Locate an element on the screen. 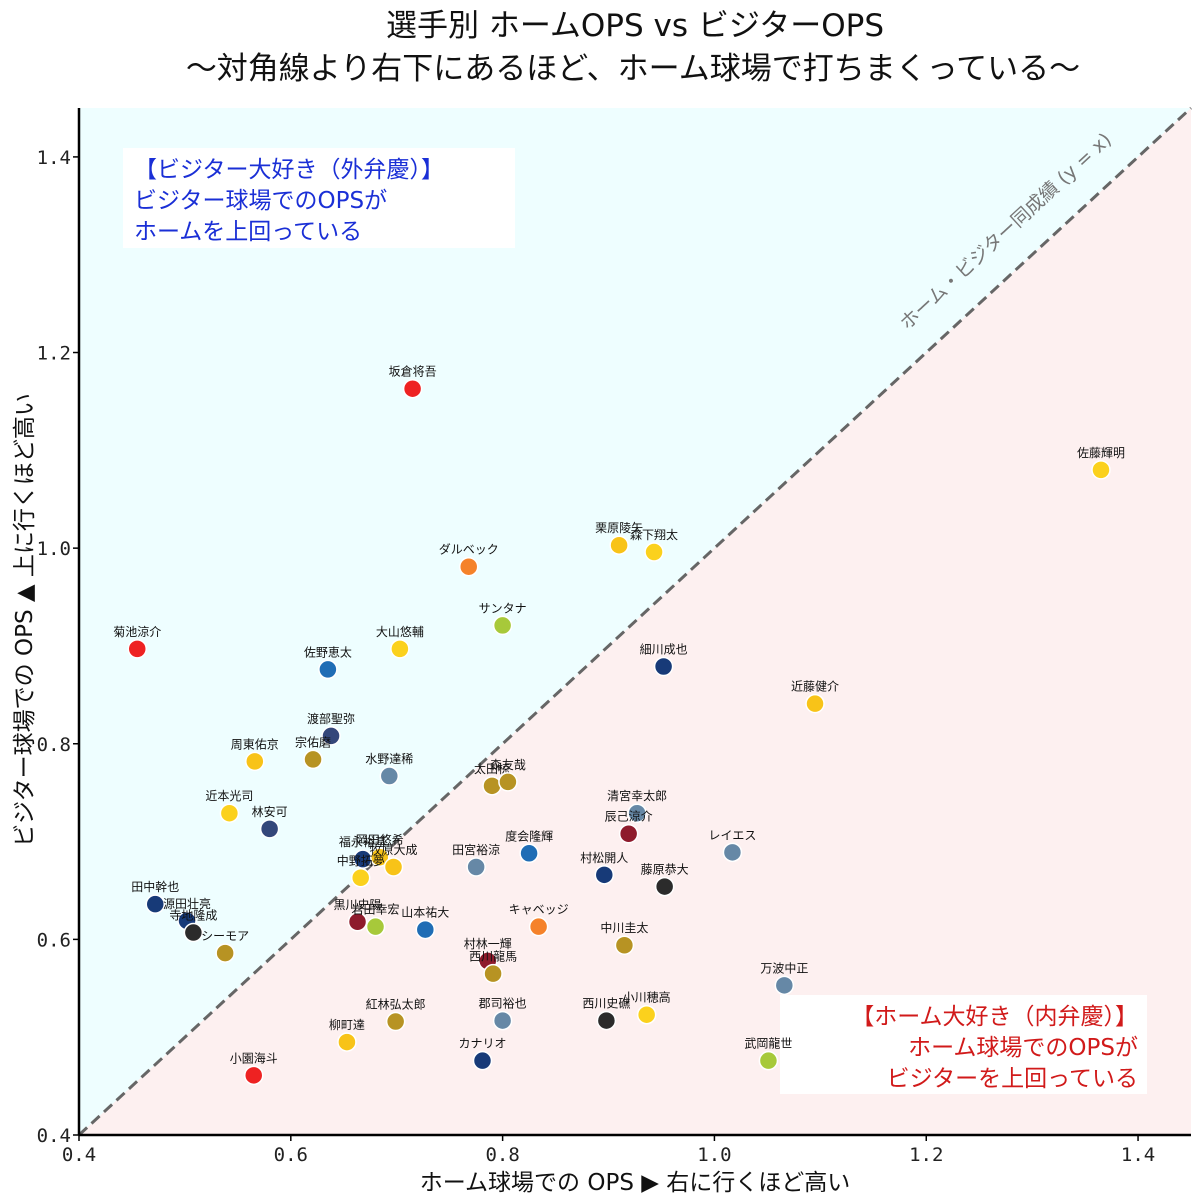  point-label: 西川龍馬 is located at coordinates (493, 956).